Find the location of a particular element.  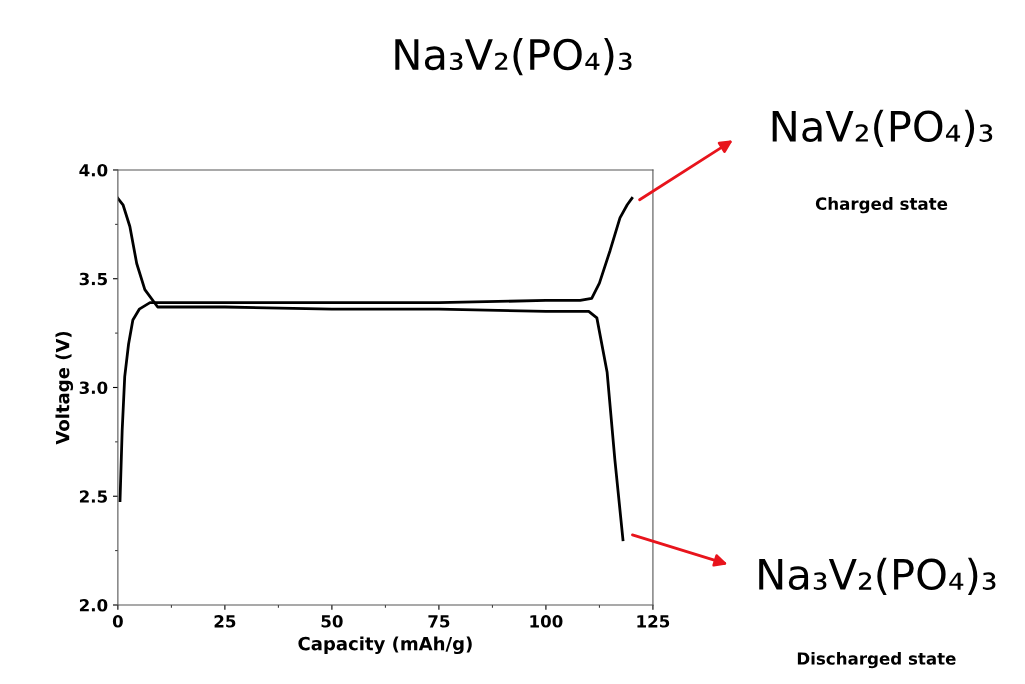

x-tick-label: 100 is located at coordinates (546, 621).